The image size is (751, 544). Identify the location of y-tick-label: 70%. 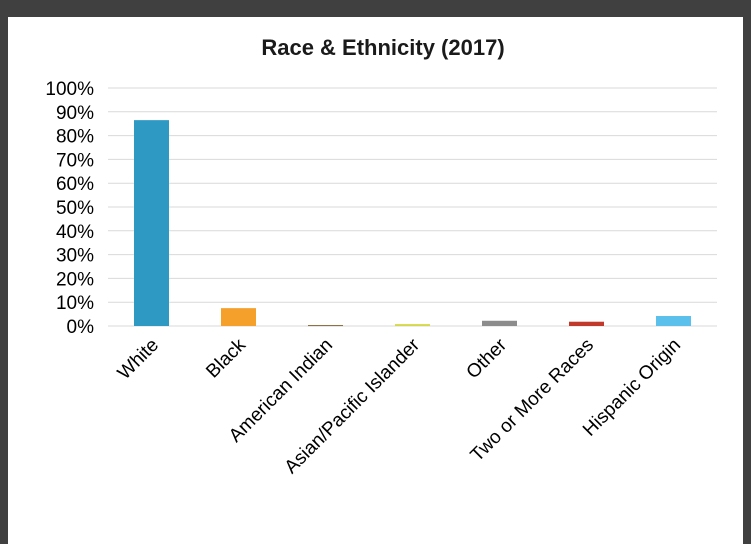
(75, 160).